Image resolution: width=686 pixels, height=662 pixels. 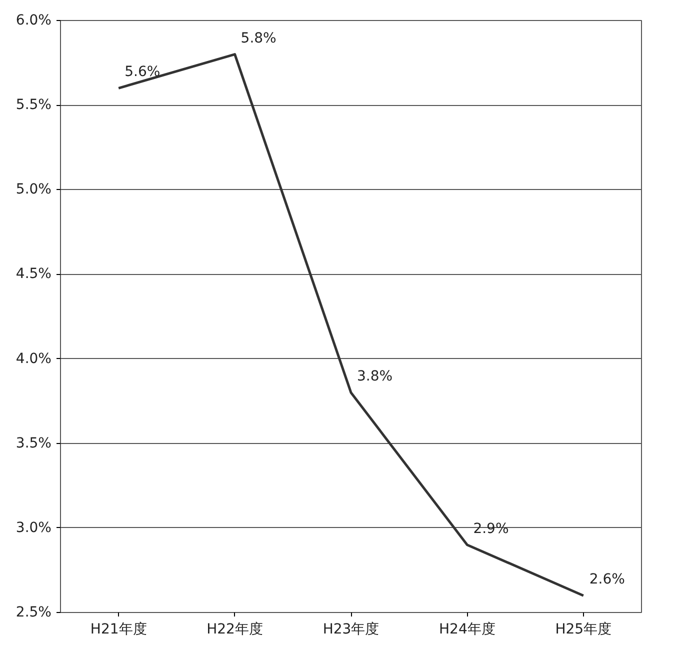 What do you see at coordinates (34, 190) in the screenshot?
I see `y-tick-label: 5.0%` at bounding box center [34, 190].